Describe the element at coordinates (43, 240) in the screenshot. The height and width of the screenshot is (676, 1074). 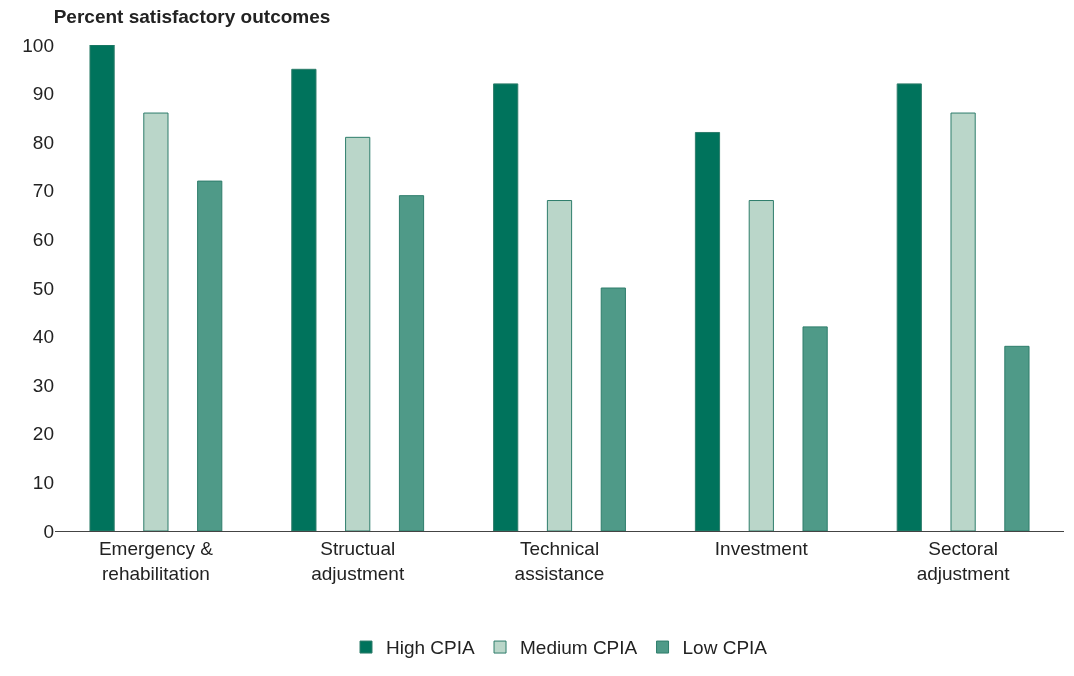
I see `y-tick-label: 60` at that location.